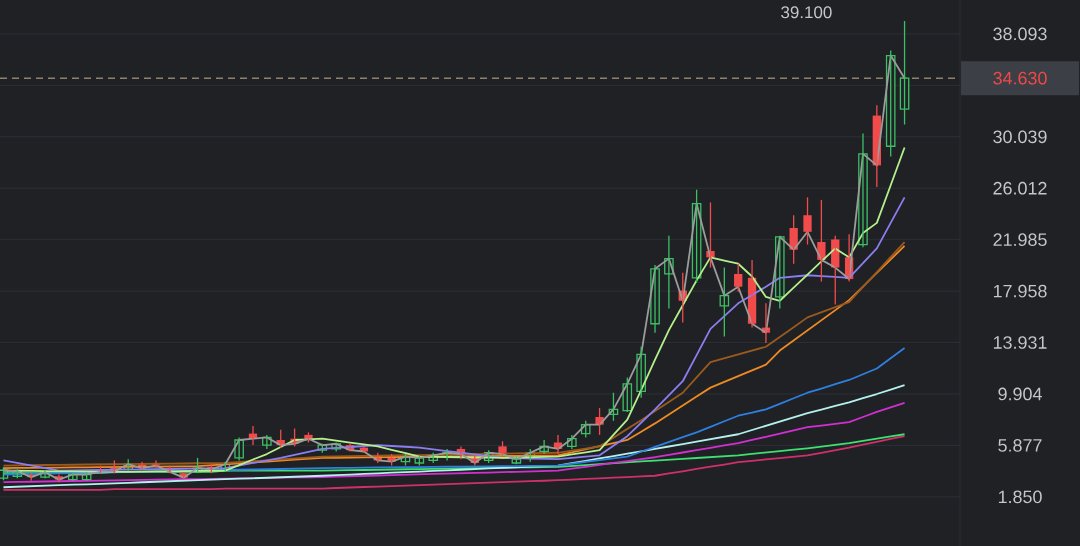 Image resolution: width=1080 pixels, height=546 pixels. What do you see at coordinates (1020, 497) in the screenshot?
I see `y-tick-label: 1.850` at bounding box center [1020, 497].